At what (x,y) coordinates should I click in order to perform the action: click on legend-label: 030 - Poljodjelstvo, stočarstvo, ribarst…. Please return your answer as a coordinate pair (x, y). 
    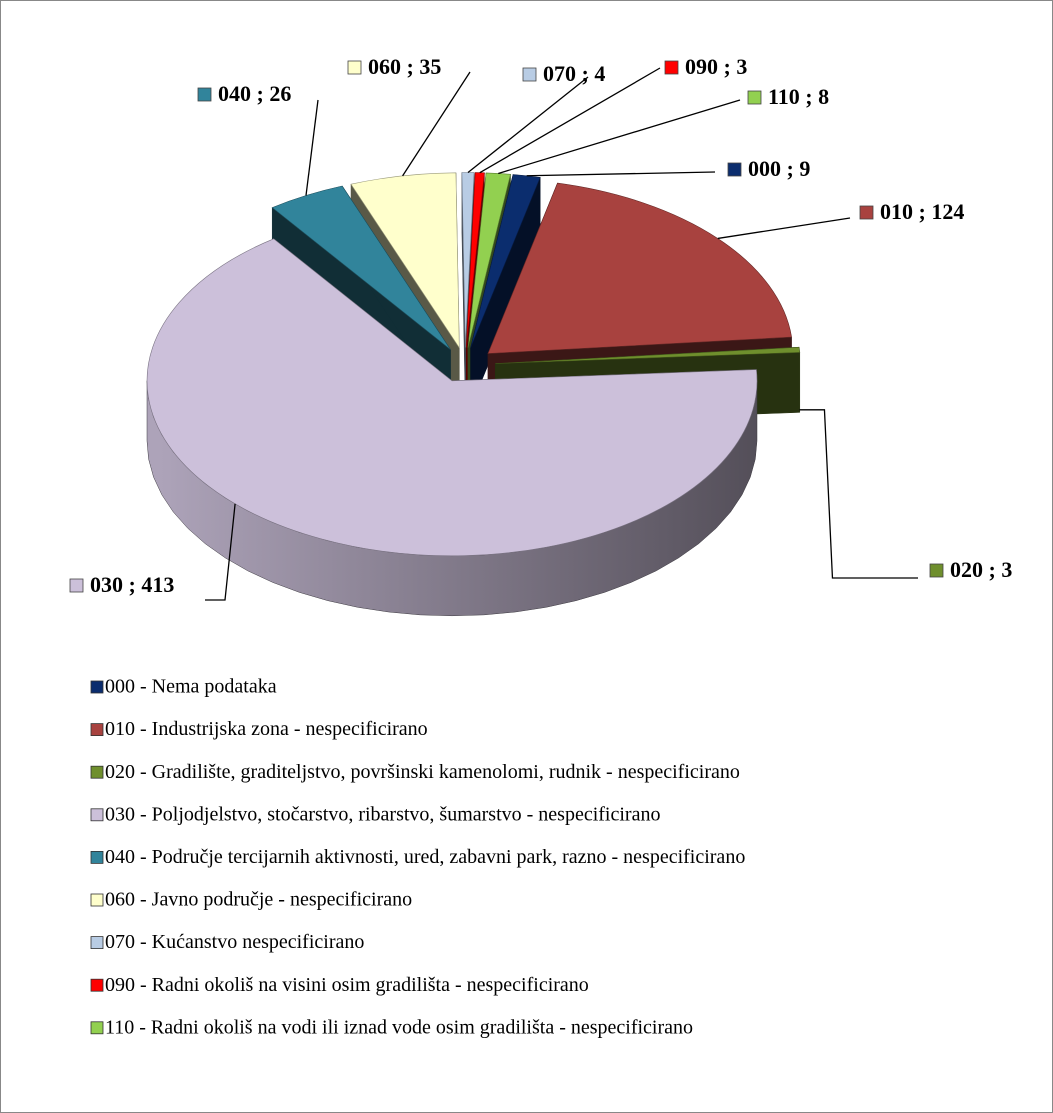
    Looking at the image, I should click on (382, 814).